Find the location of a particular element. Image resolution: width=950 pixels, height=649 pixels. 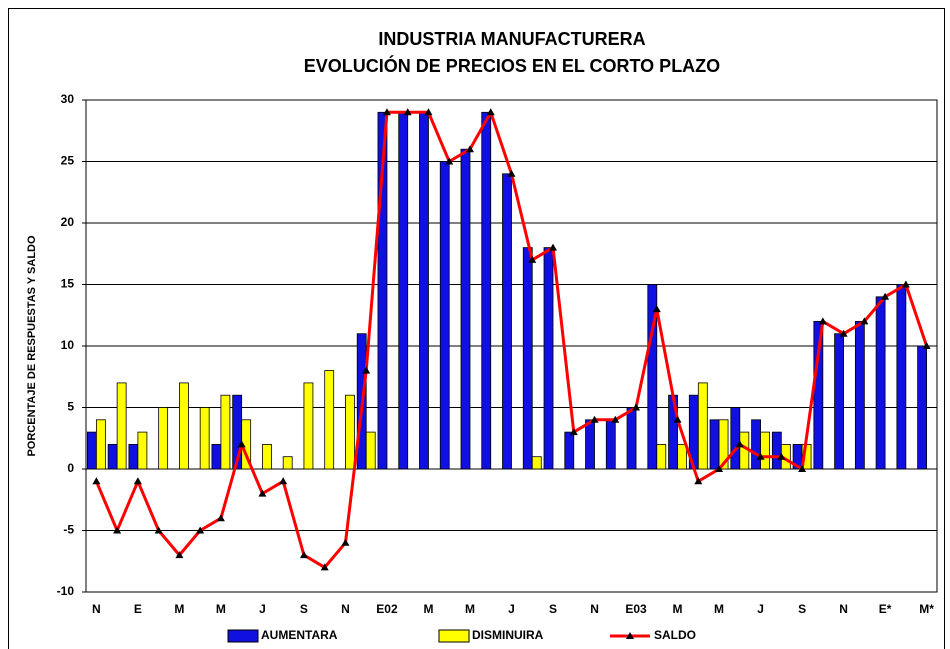

y-tick-label: -5 is located at coordinates (68, 530).